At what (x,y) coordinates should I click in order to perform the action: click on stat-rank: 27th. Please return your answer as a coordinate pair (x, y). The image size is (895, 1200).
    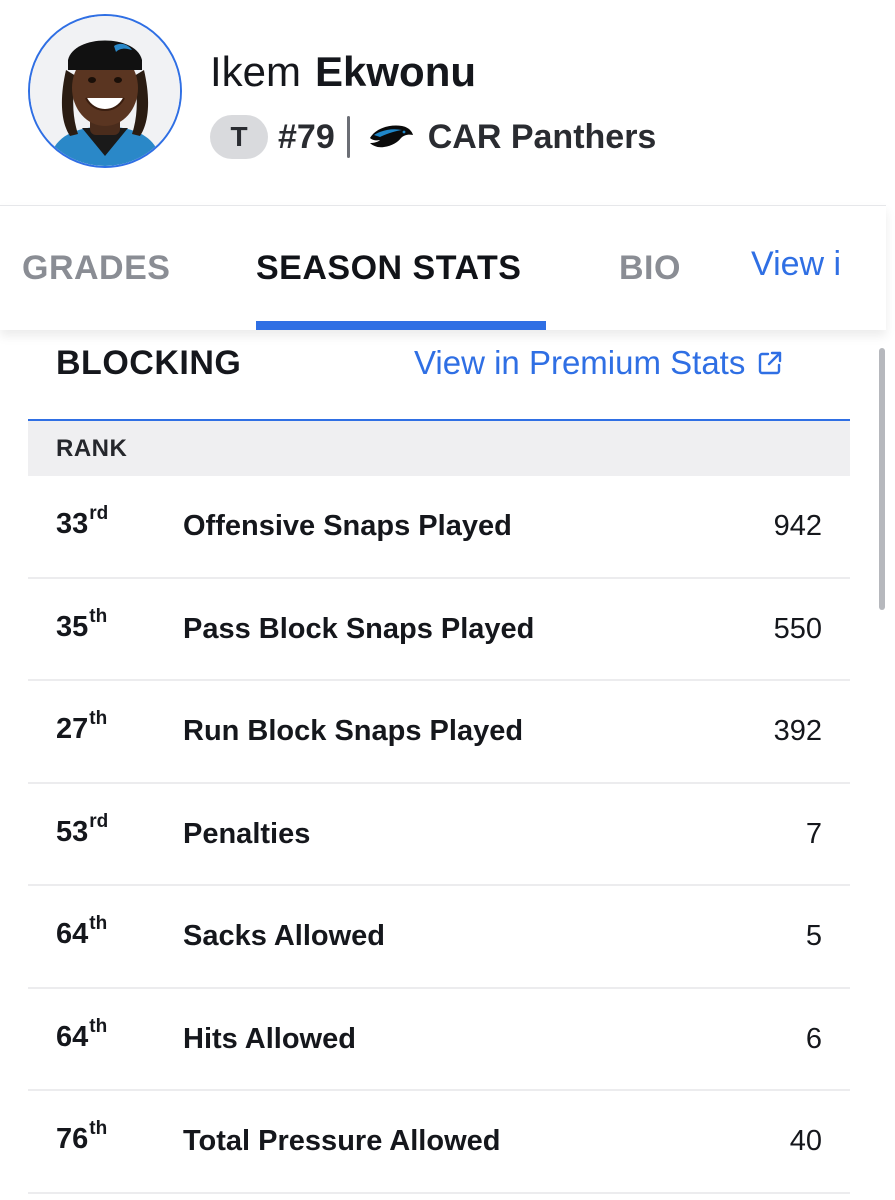
    Looking at the image, I should click on (81, 727).